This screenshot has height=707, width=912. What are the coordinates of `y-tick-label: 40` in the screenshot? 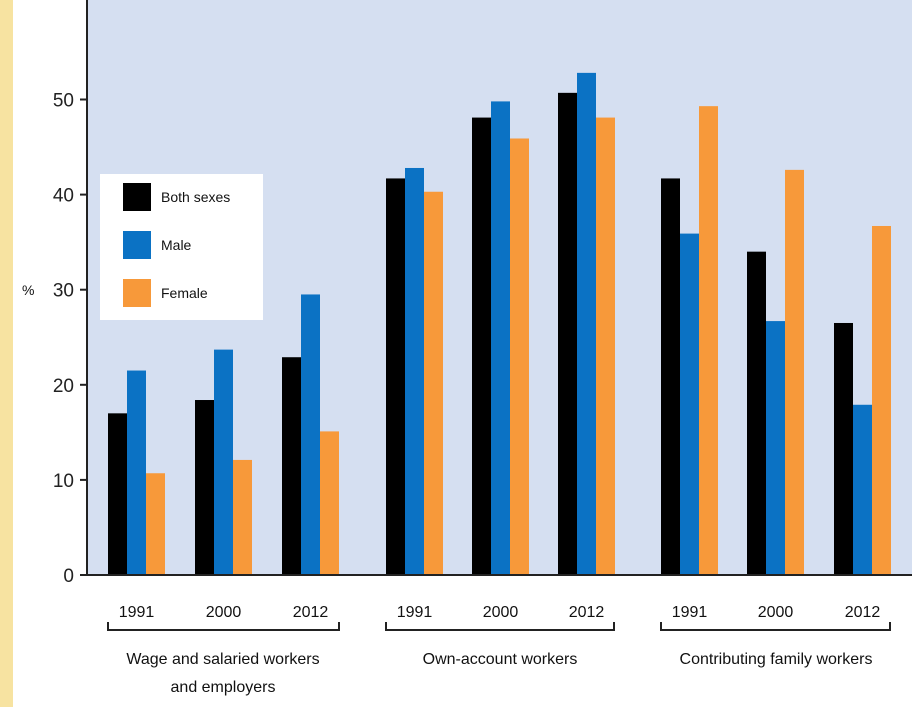 It's located at (63, 196).